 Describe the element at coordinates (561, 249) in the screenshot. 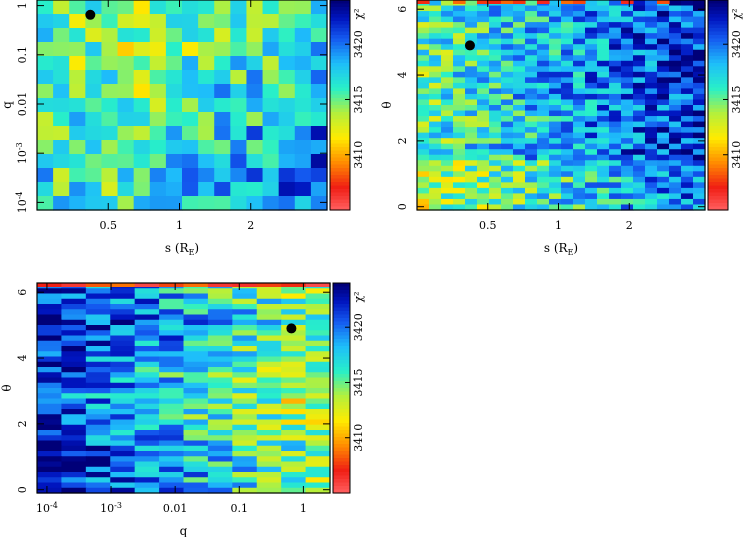

I see `x-axis-label: s (RE)` at that location.